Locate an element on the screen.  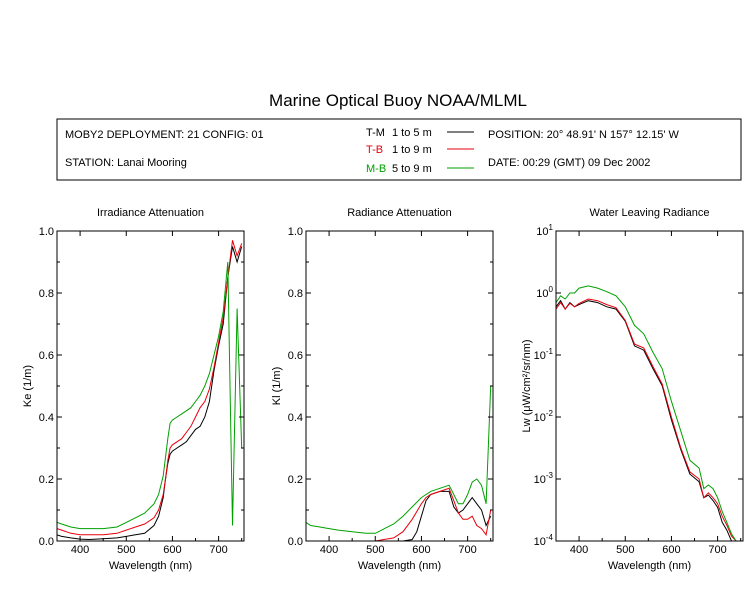
legend: T-M 1 to 5 m T-B 1 to 9 m M-B 5 to 9 m is located at coordinates (420, 151).